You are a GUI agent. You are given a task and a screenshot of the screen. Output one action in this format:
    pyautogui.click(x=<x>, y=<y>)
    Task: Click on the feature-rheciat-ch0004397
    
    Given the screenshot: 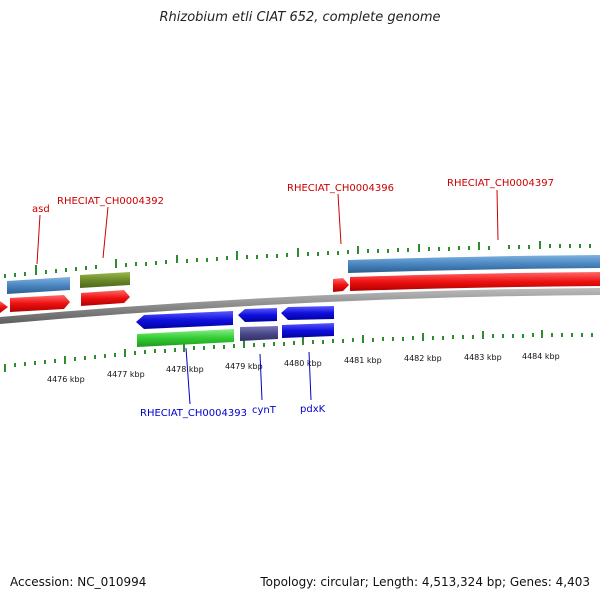 What is the action you would take?
    pyautogui.click(x=474, y=264)
    